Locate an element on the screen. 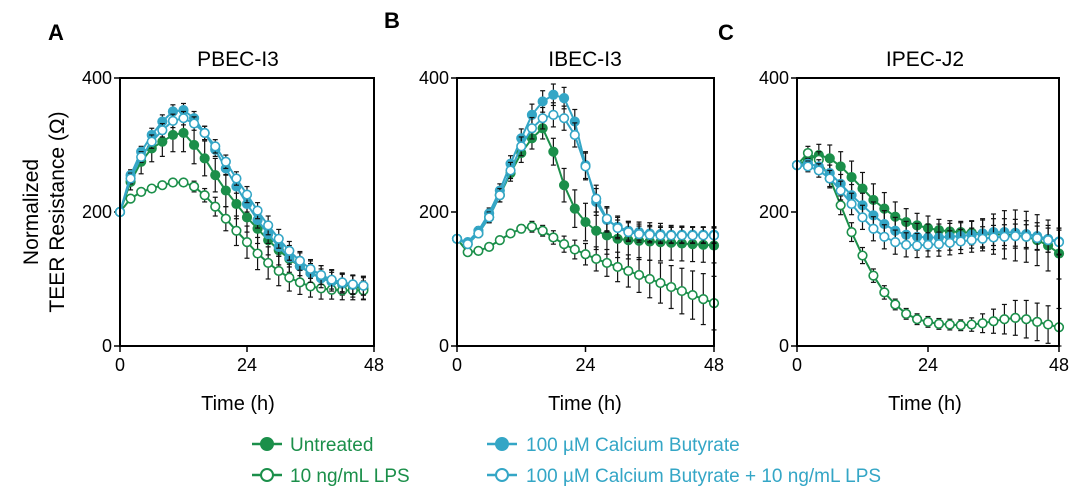 The width and height of the screenshot is (1080, 498). panel-letter: C is located at coordinates (726, 32).